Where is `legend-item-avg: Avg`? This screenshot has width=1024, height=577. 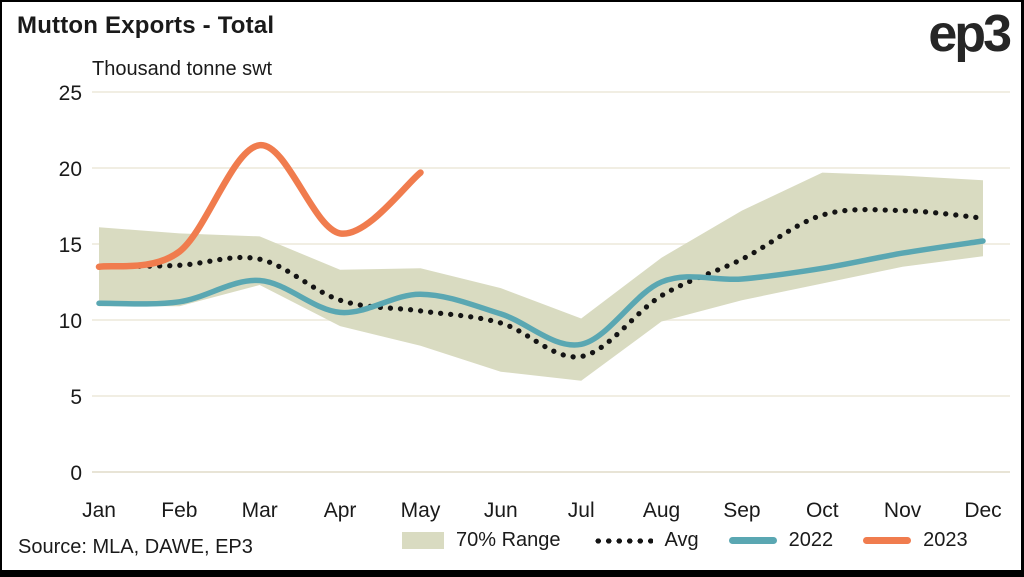
legend-item-avg: Avg is located at coordinates (644, 540).